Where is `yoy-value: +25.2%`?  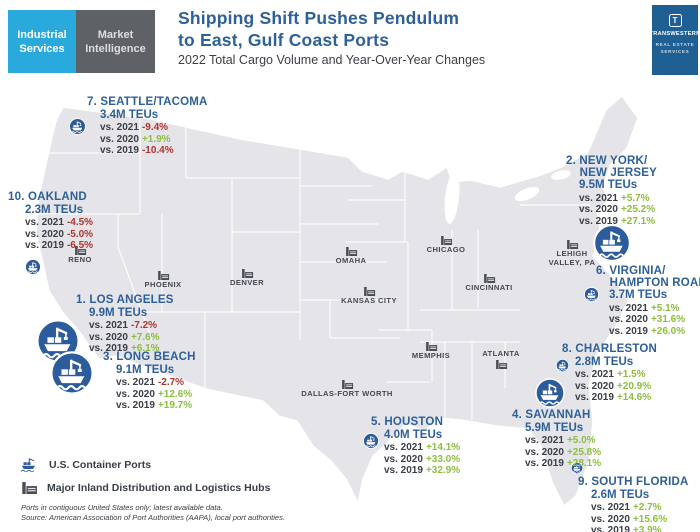
yoy-value: +25.2% is located at coordinates (638, 210).